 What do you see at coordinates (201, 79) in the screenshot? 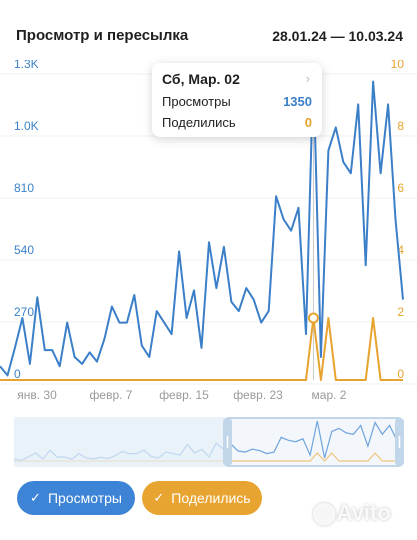
I see `tooltip-date: Сб, Мар. 02` at bounding box center [201, 79].